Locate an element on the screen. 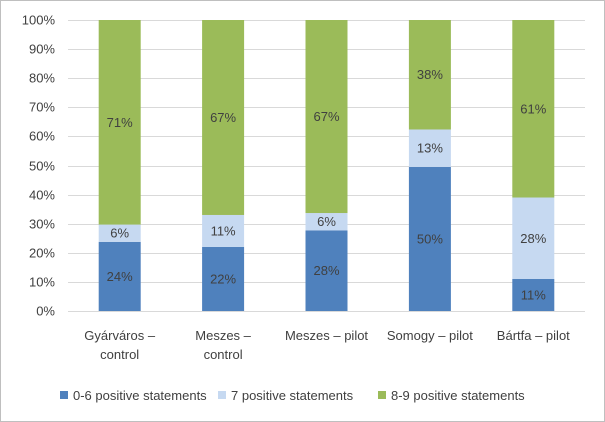 The image size is (605, 422). x-tick-label: Meszes – pilot is located at coordinates (326, 335).